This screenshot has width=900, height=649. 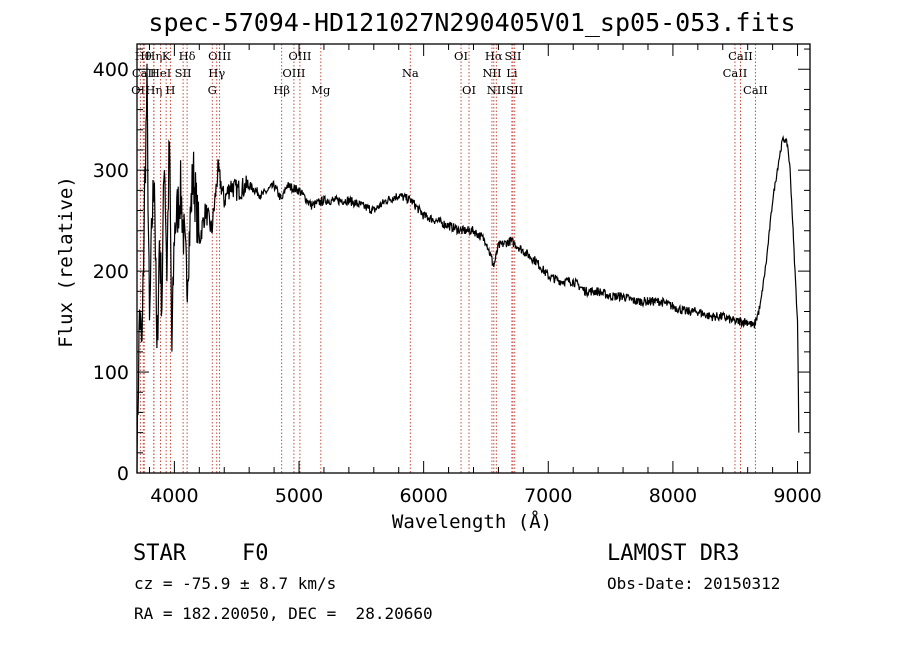 I want to click on x-tick-label: 8000, so click(x=673, y=496).